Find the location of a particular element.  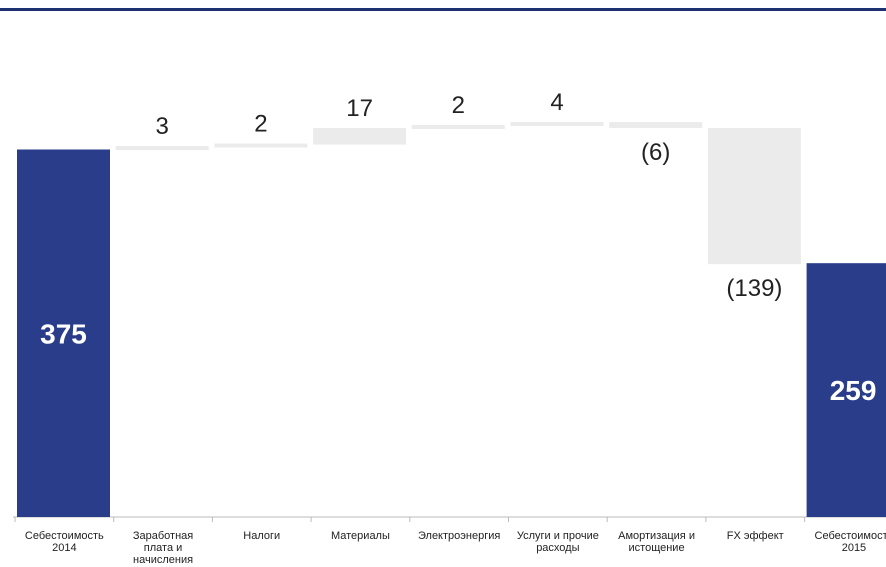

data-label: 259 is located at coordinates (853, 390).